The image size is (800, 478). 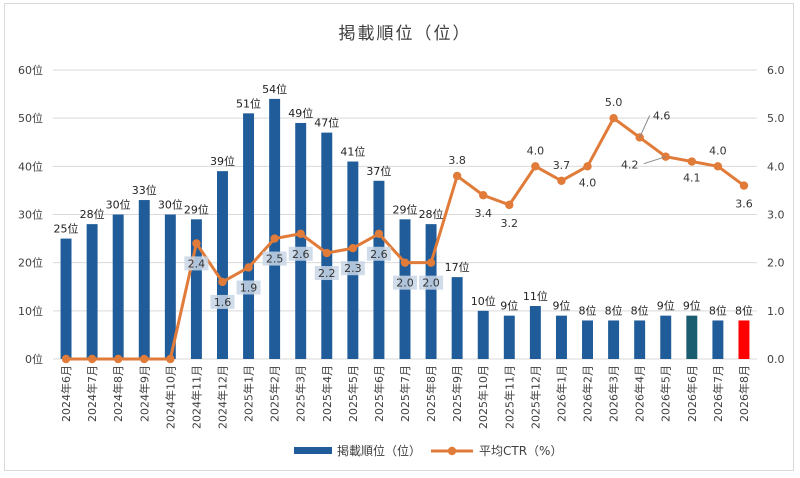 I want to click on legend-line-label: 平均CTR（%）, so click(x=520, y=451).